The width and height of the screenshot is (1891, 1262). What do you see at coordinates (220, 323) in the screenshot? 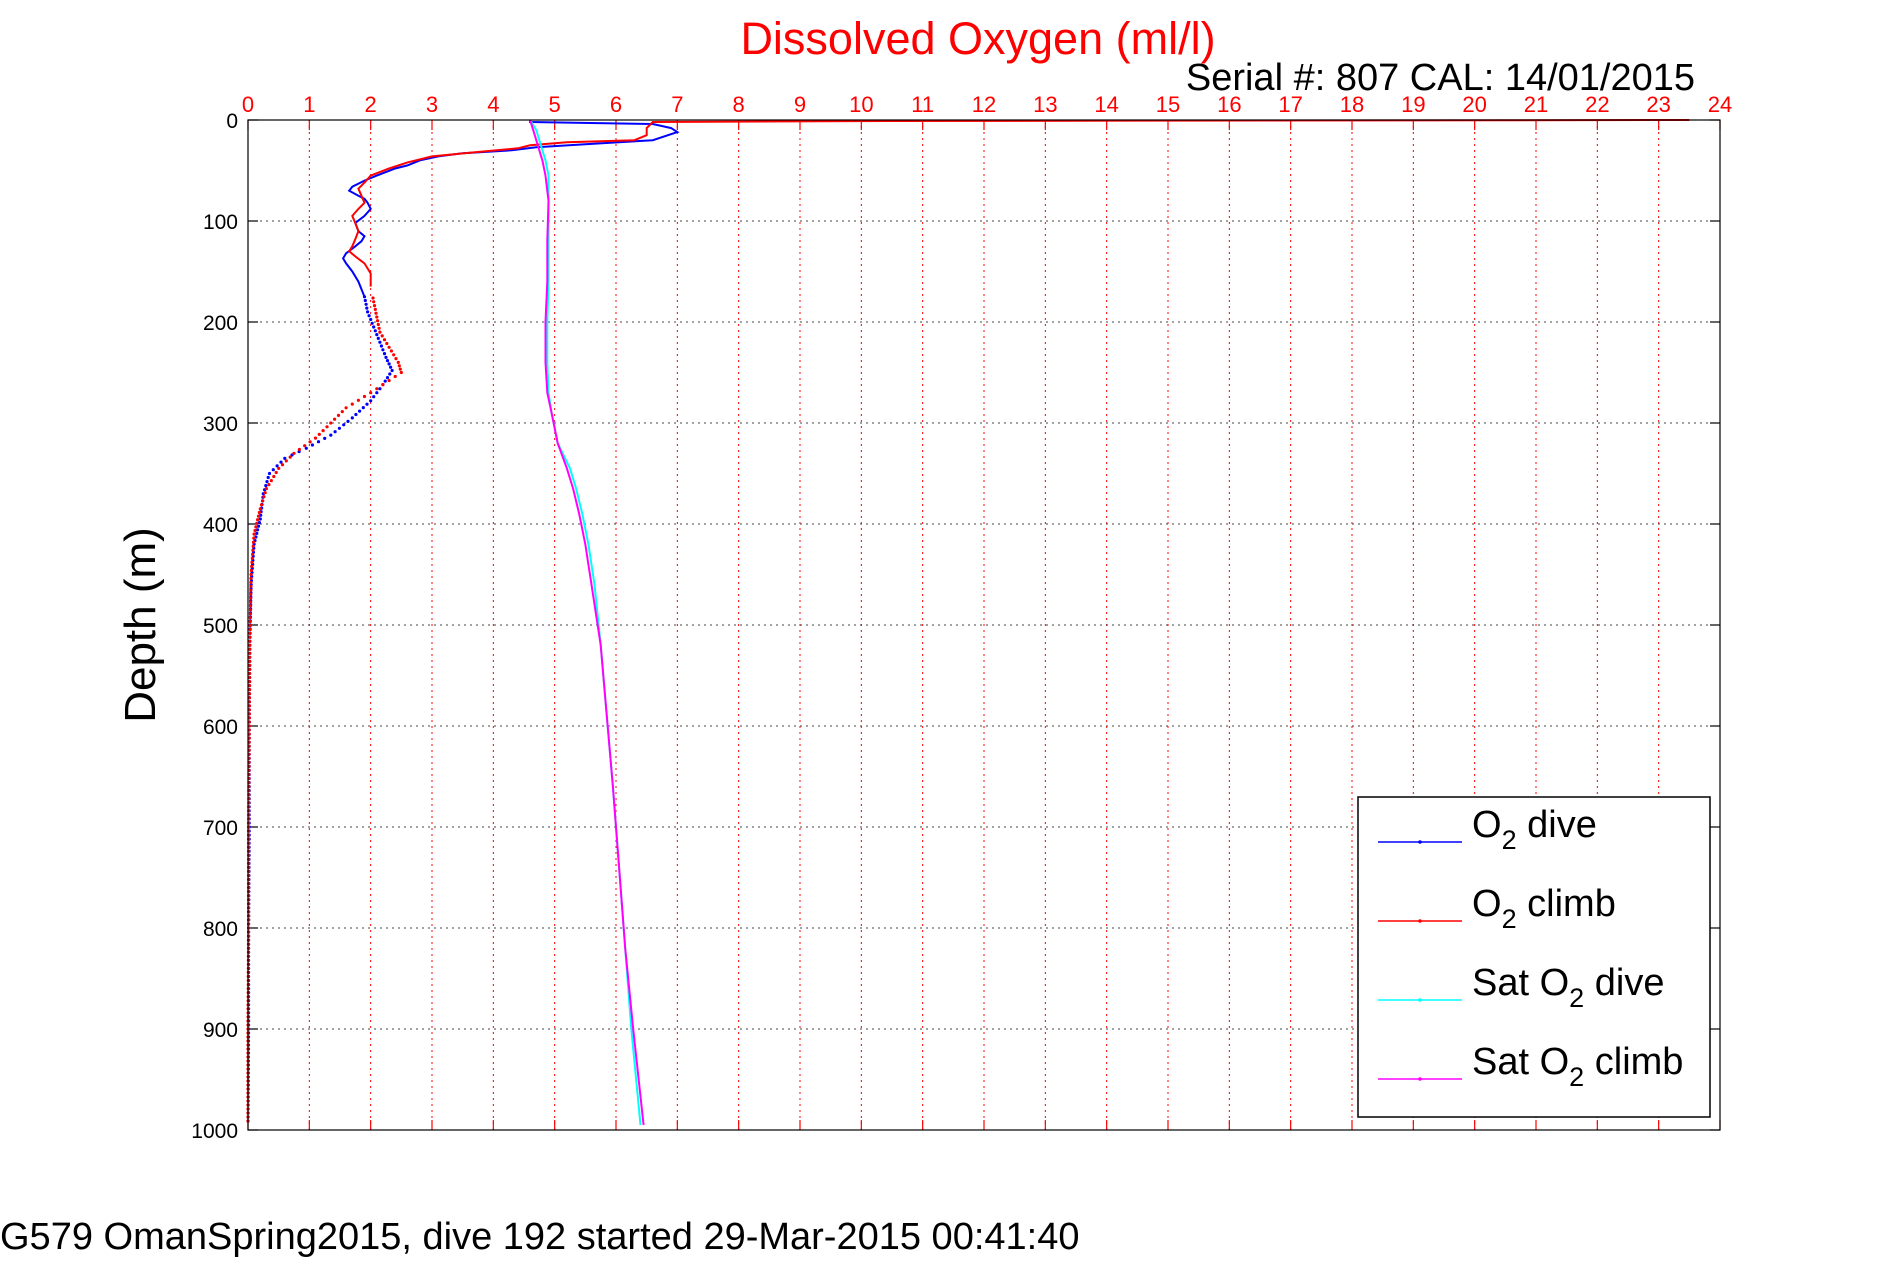
I see `y-tick-label: 200` at bounding box center [220, 323].